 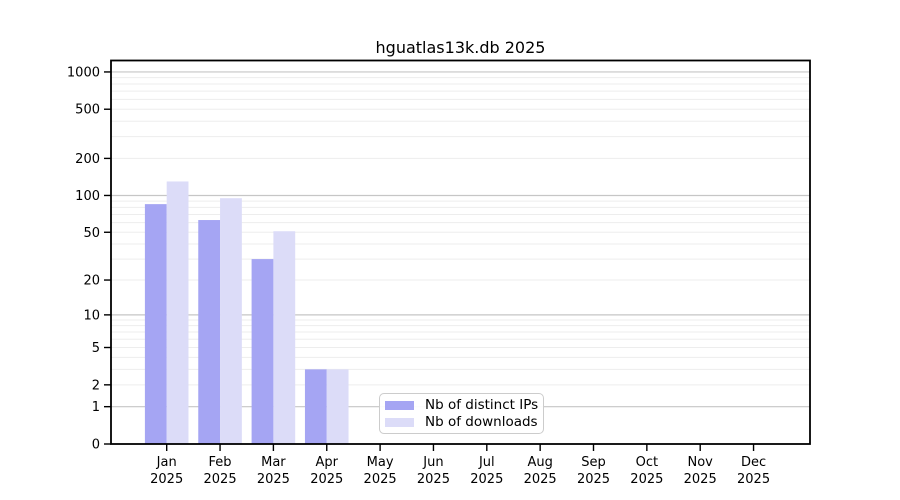 I want to click on x-tick-label-month: Dec, so click(x=753, y=462).